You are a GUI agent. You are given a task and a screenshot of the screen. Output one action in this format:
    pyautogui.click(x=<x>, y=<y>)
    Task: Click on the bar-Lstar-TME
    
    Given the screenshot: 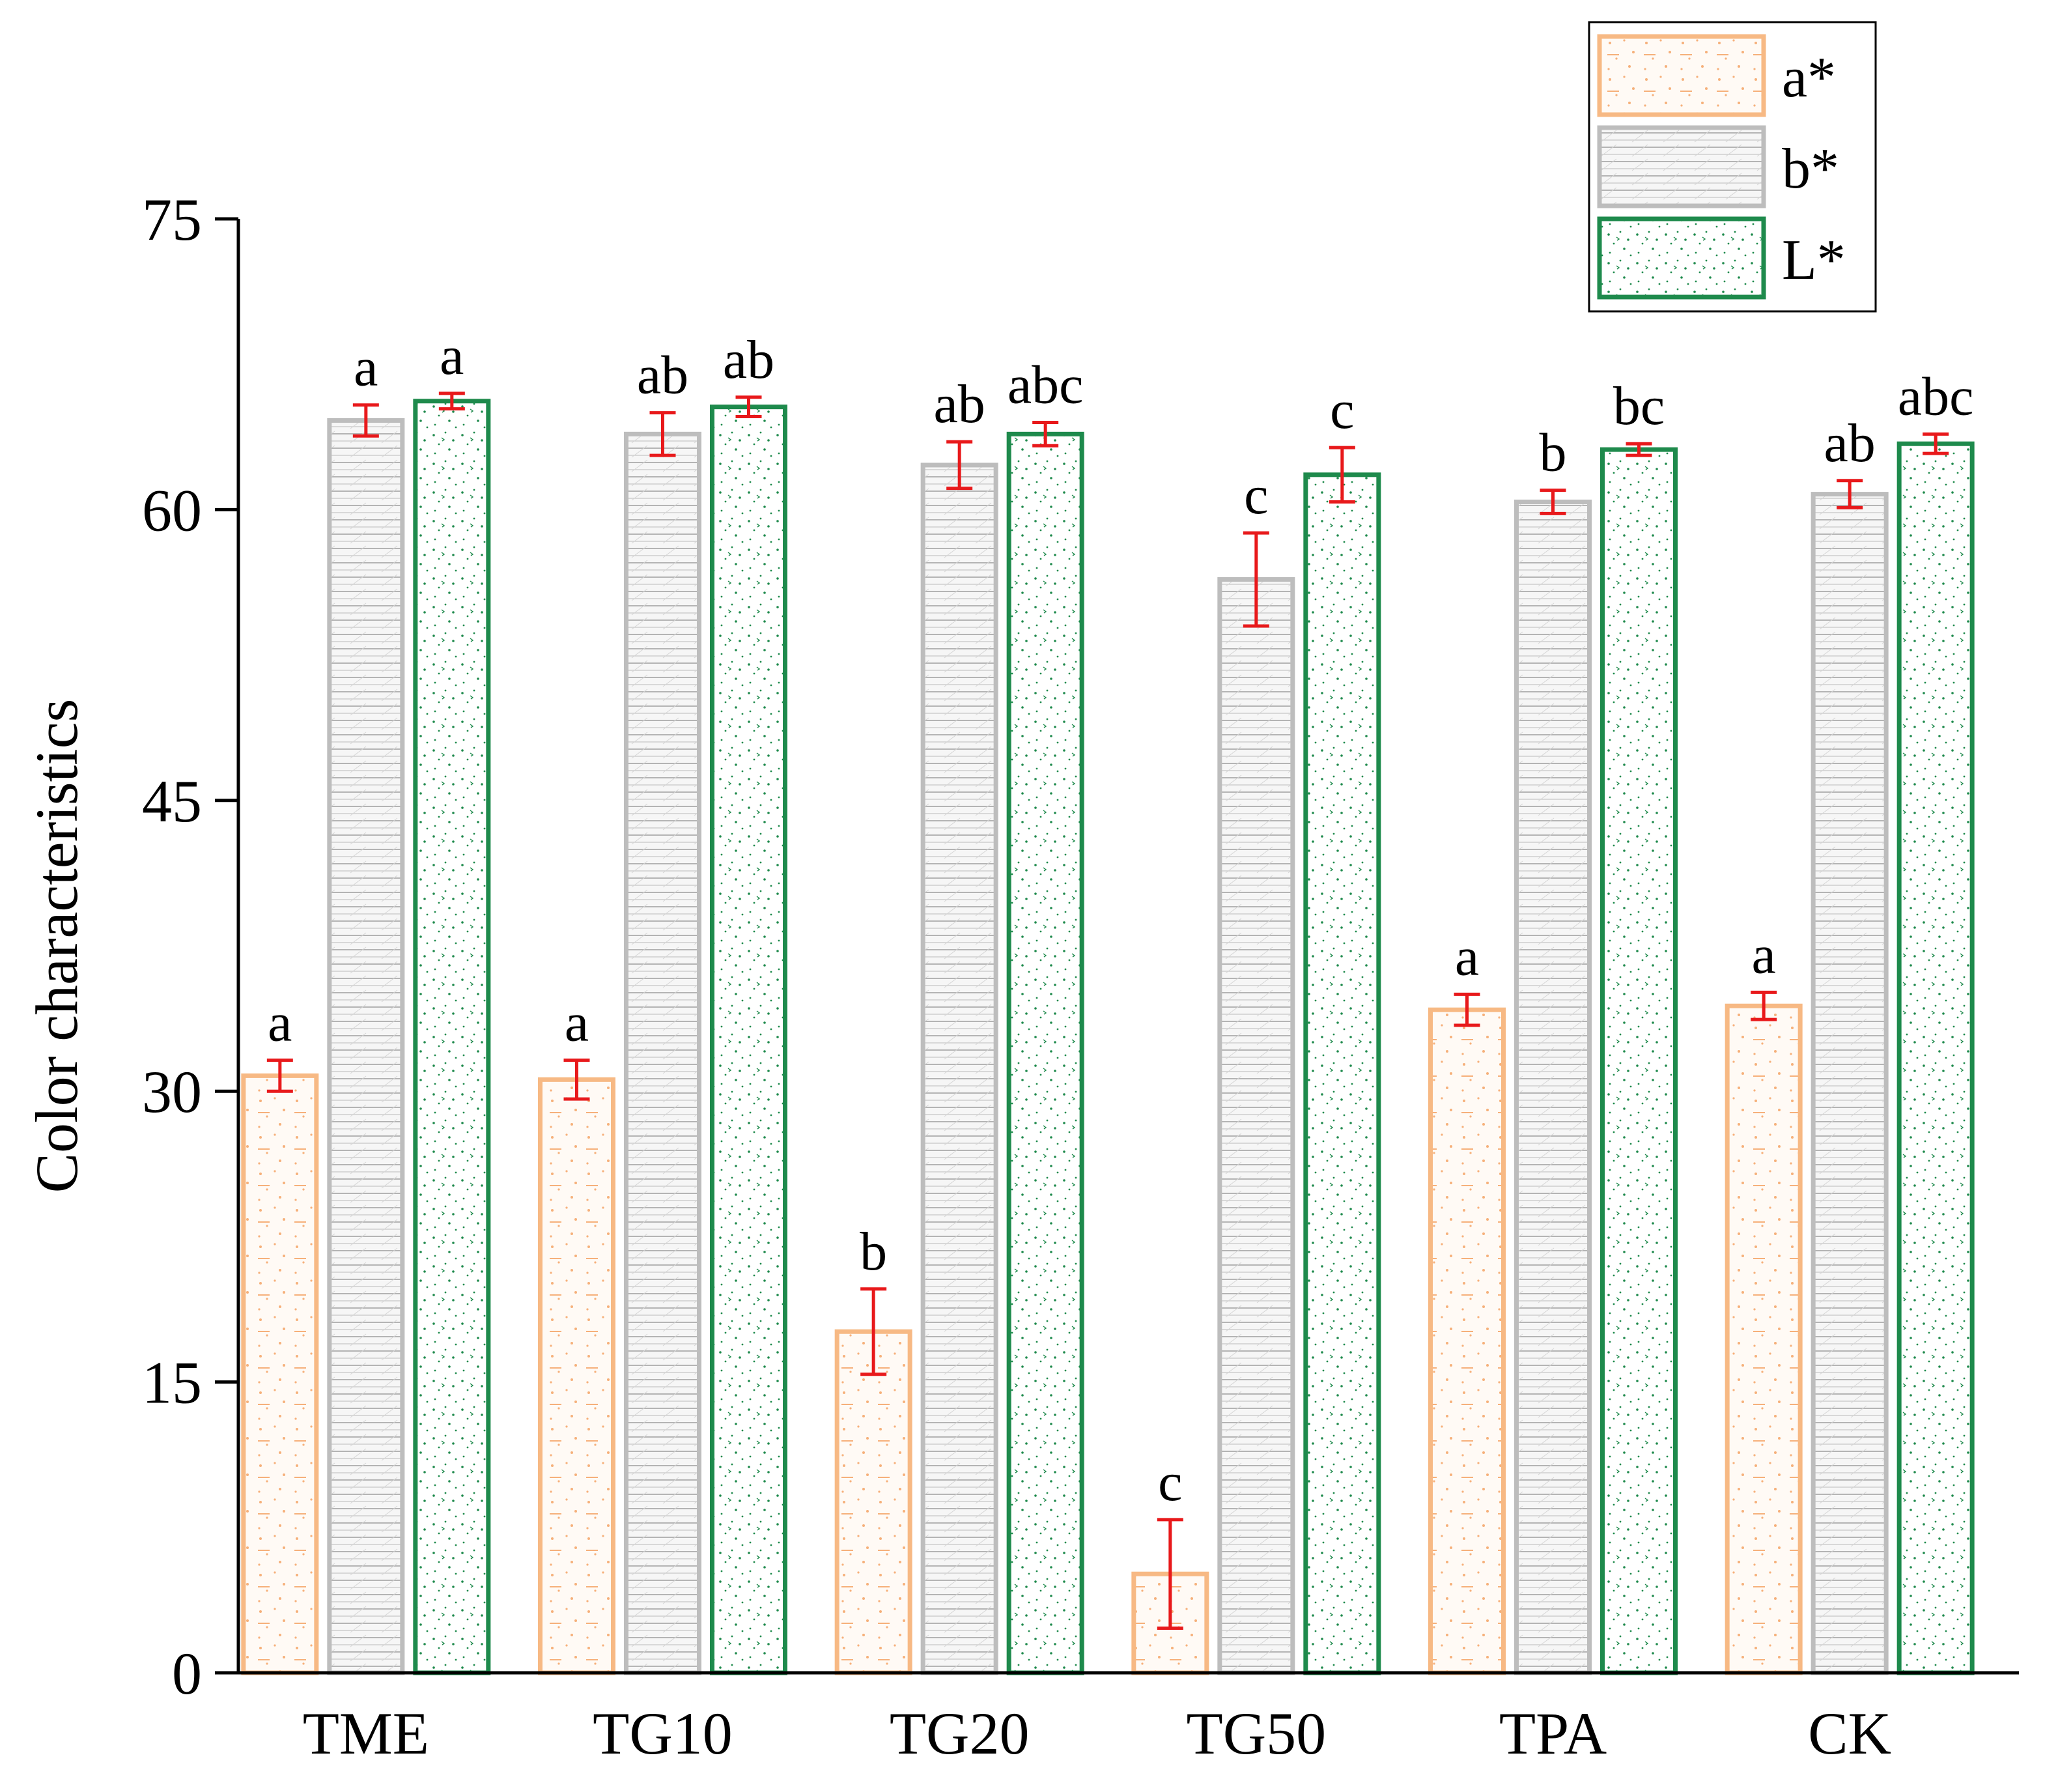 What is the action you would take?
    pyautogui.click(x=452, y=1037)
    